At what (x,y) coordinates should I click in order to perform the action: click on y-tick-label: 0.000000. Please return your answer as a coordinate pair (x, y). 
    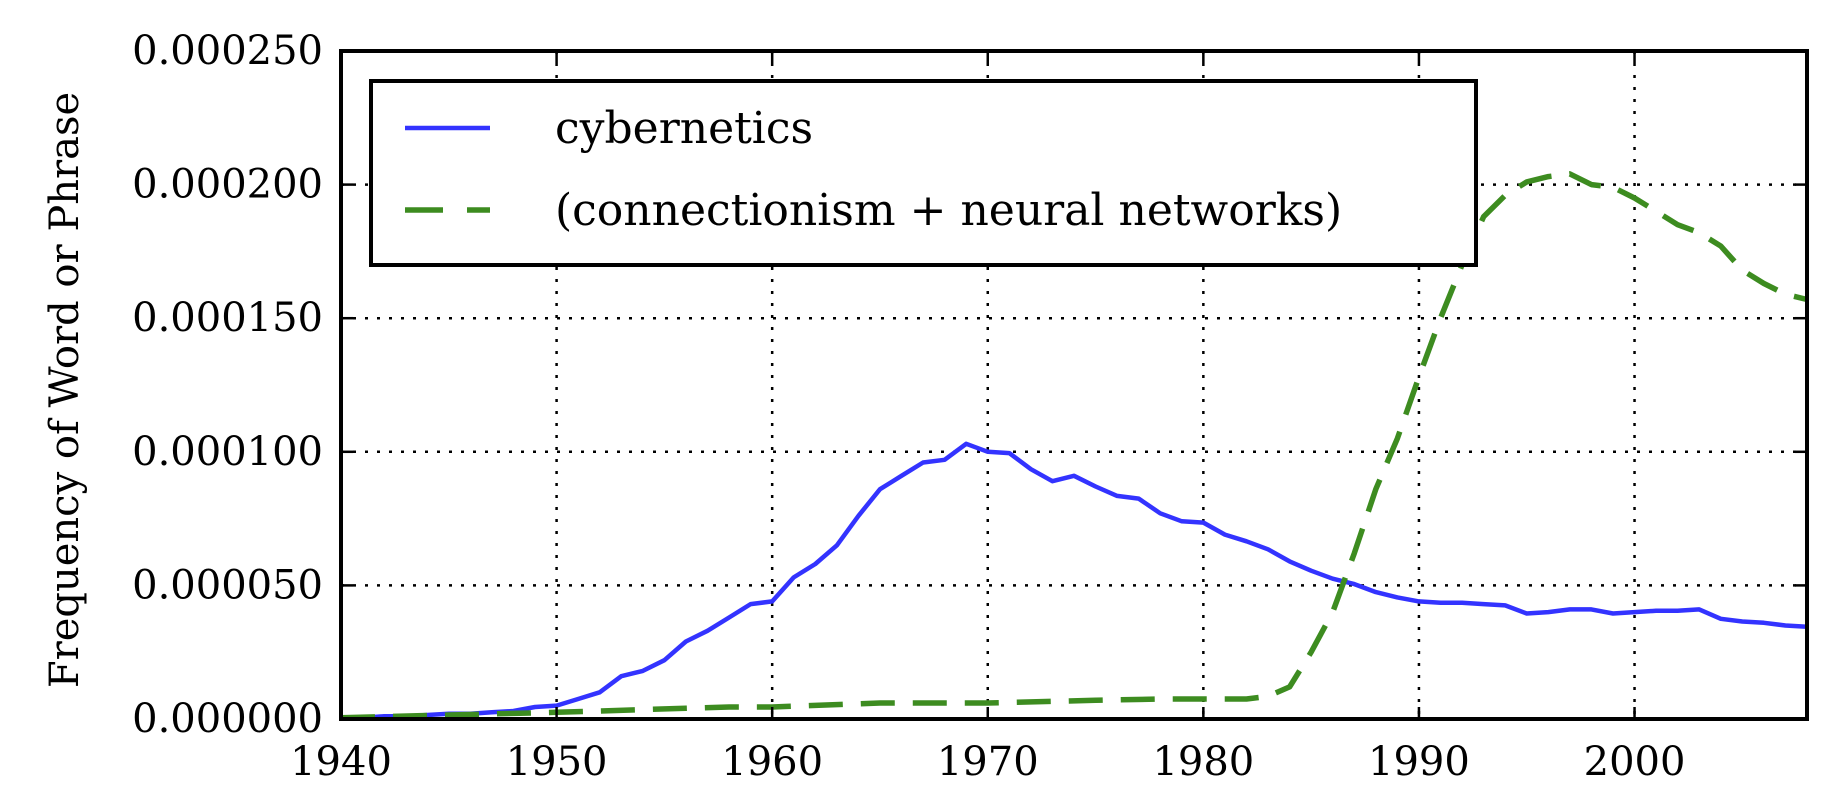
    Looking at the image, I should click on (227, 719).